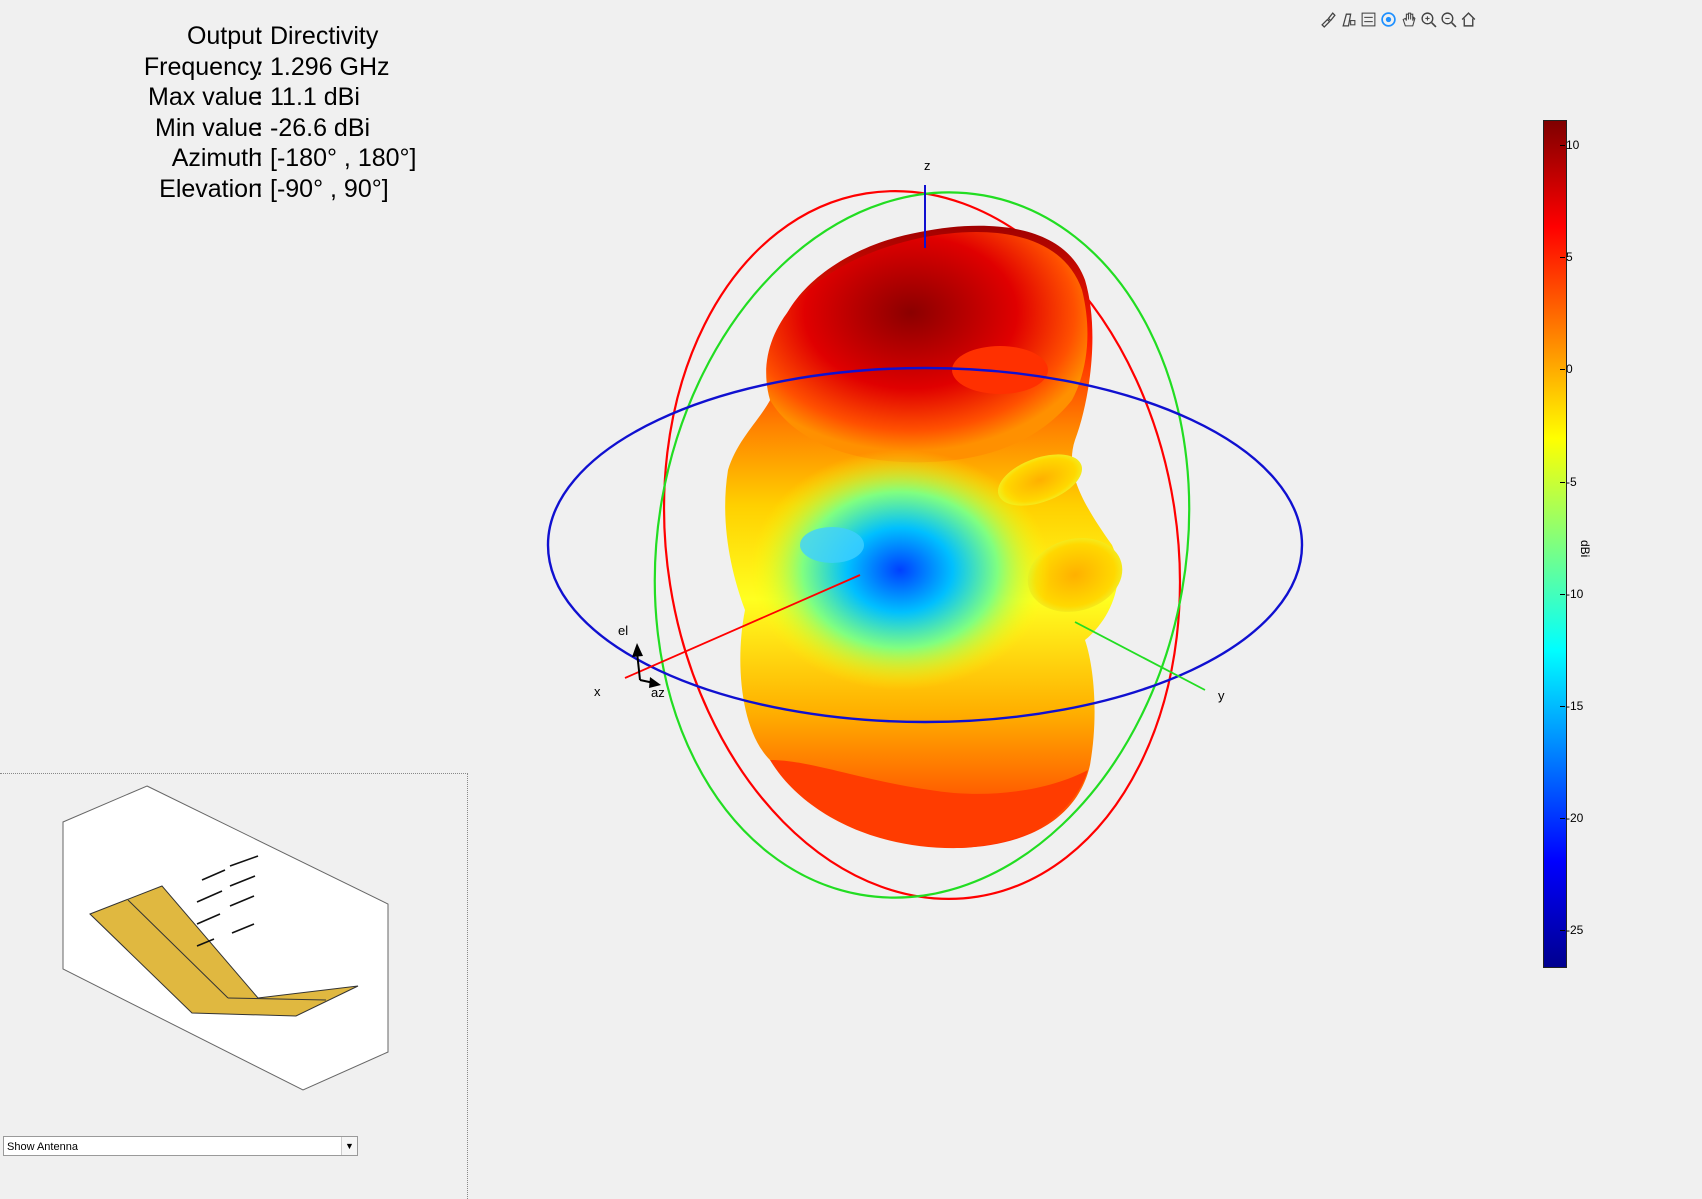  I want to click on pan-icon, so click(1408, 19).